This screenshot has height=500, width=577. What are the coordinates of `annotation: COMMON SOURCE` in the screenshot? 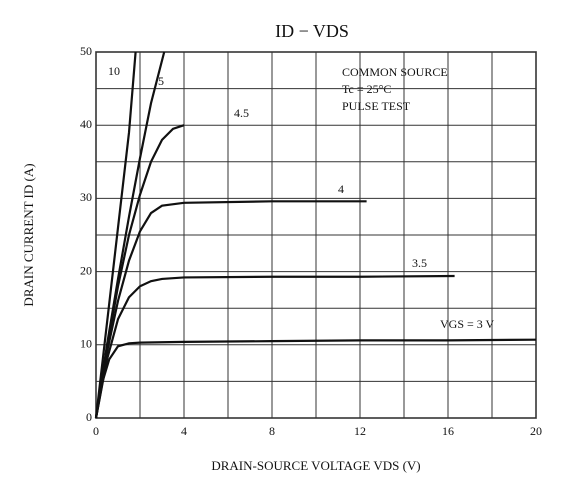 It's located at (395, 72).